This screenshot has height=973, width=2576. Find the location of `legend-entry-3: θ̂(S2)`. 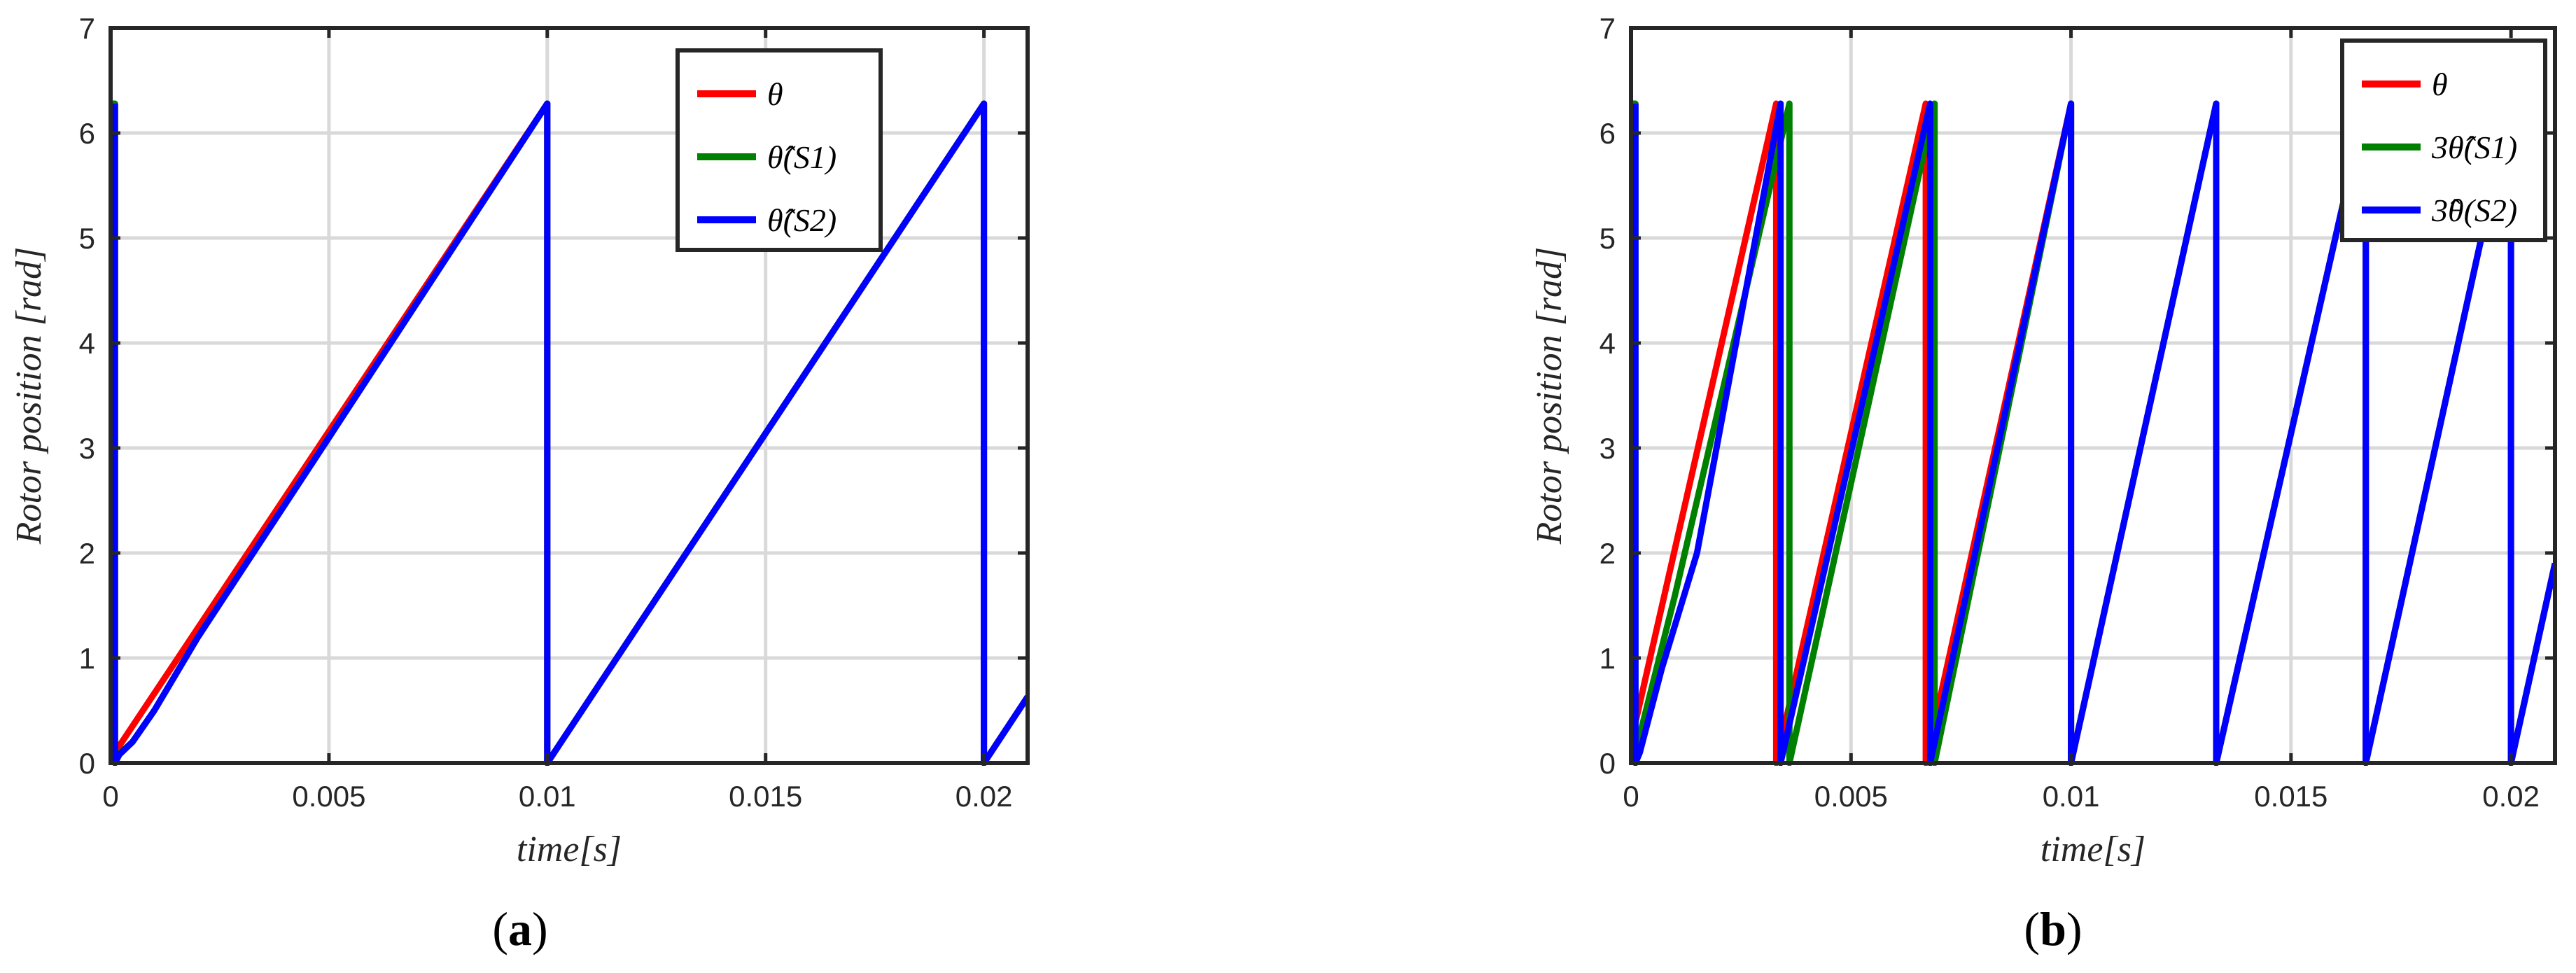

legend-entry-3: θ̂(S2) is located at coordinates (801, 220).